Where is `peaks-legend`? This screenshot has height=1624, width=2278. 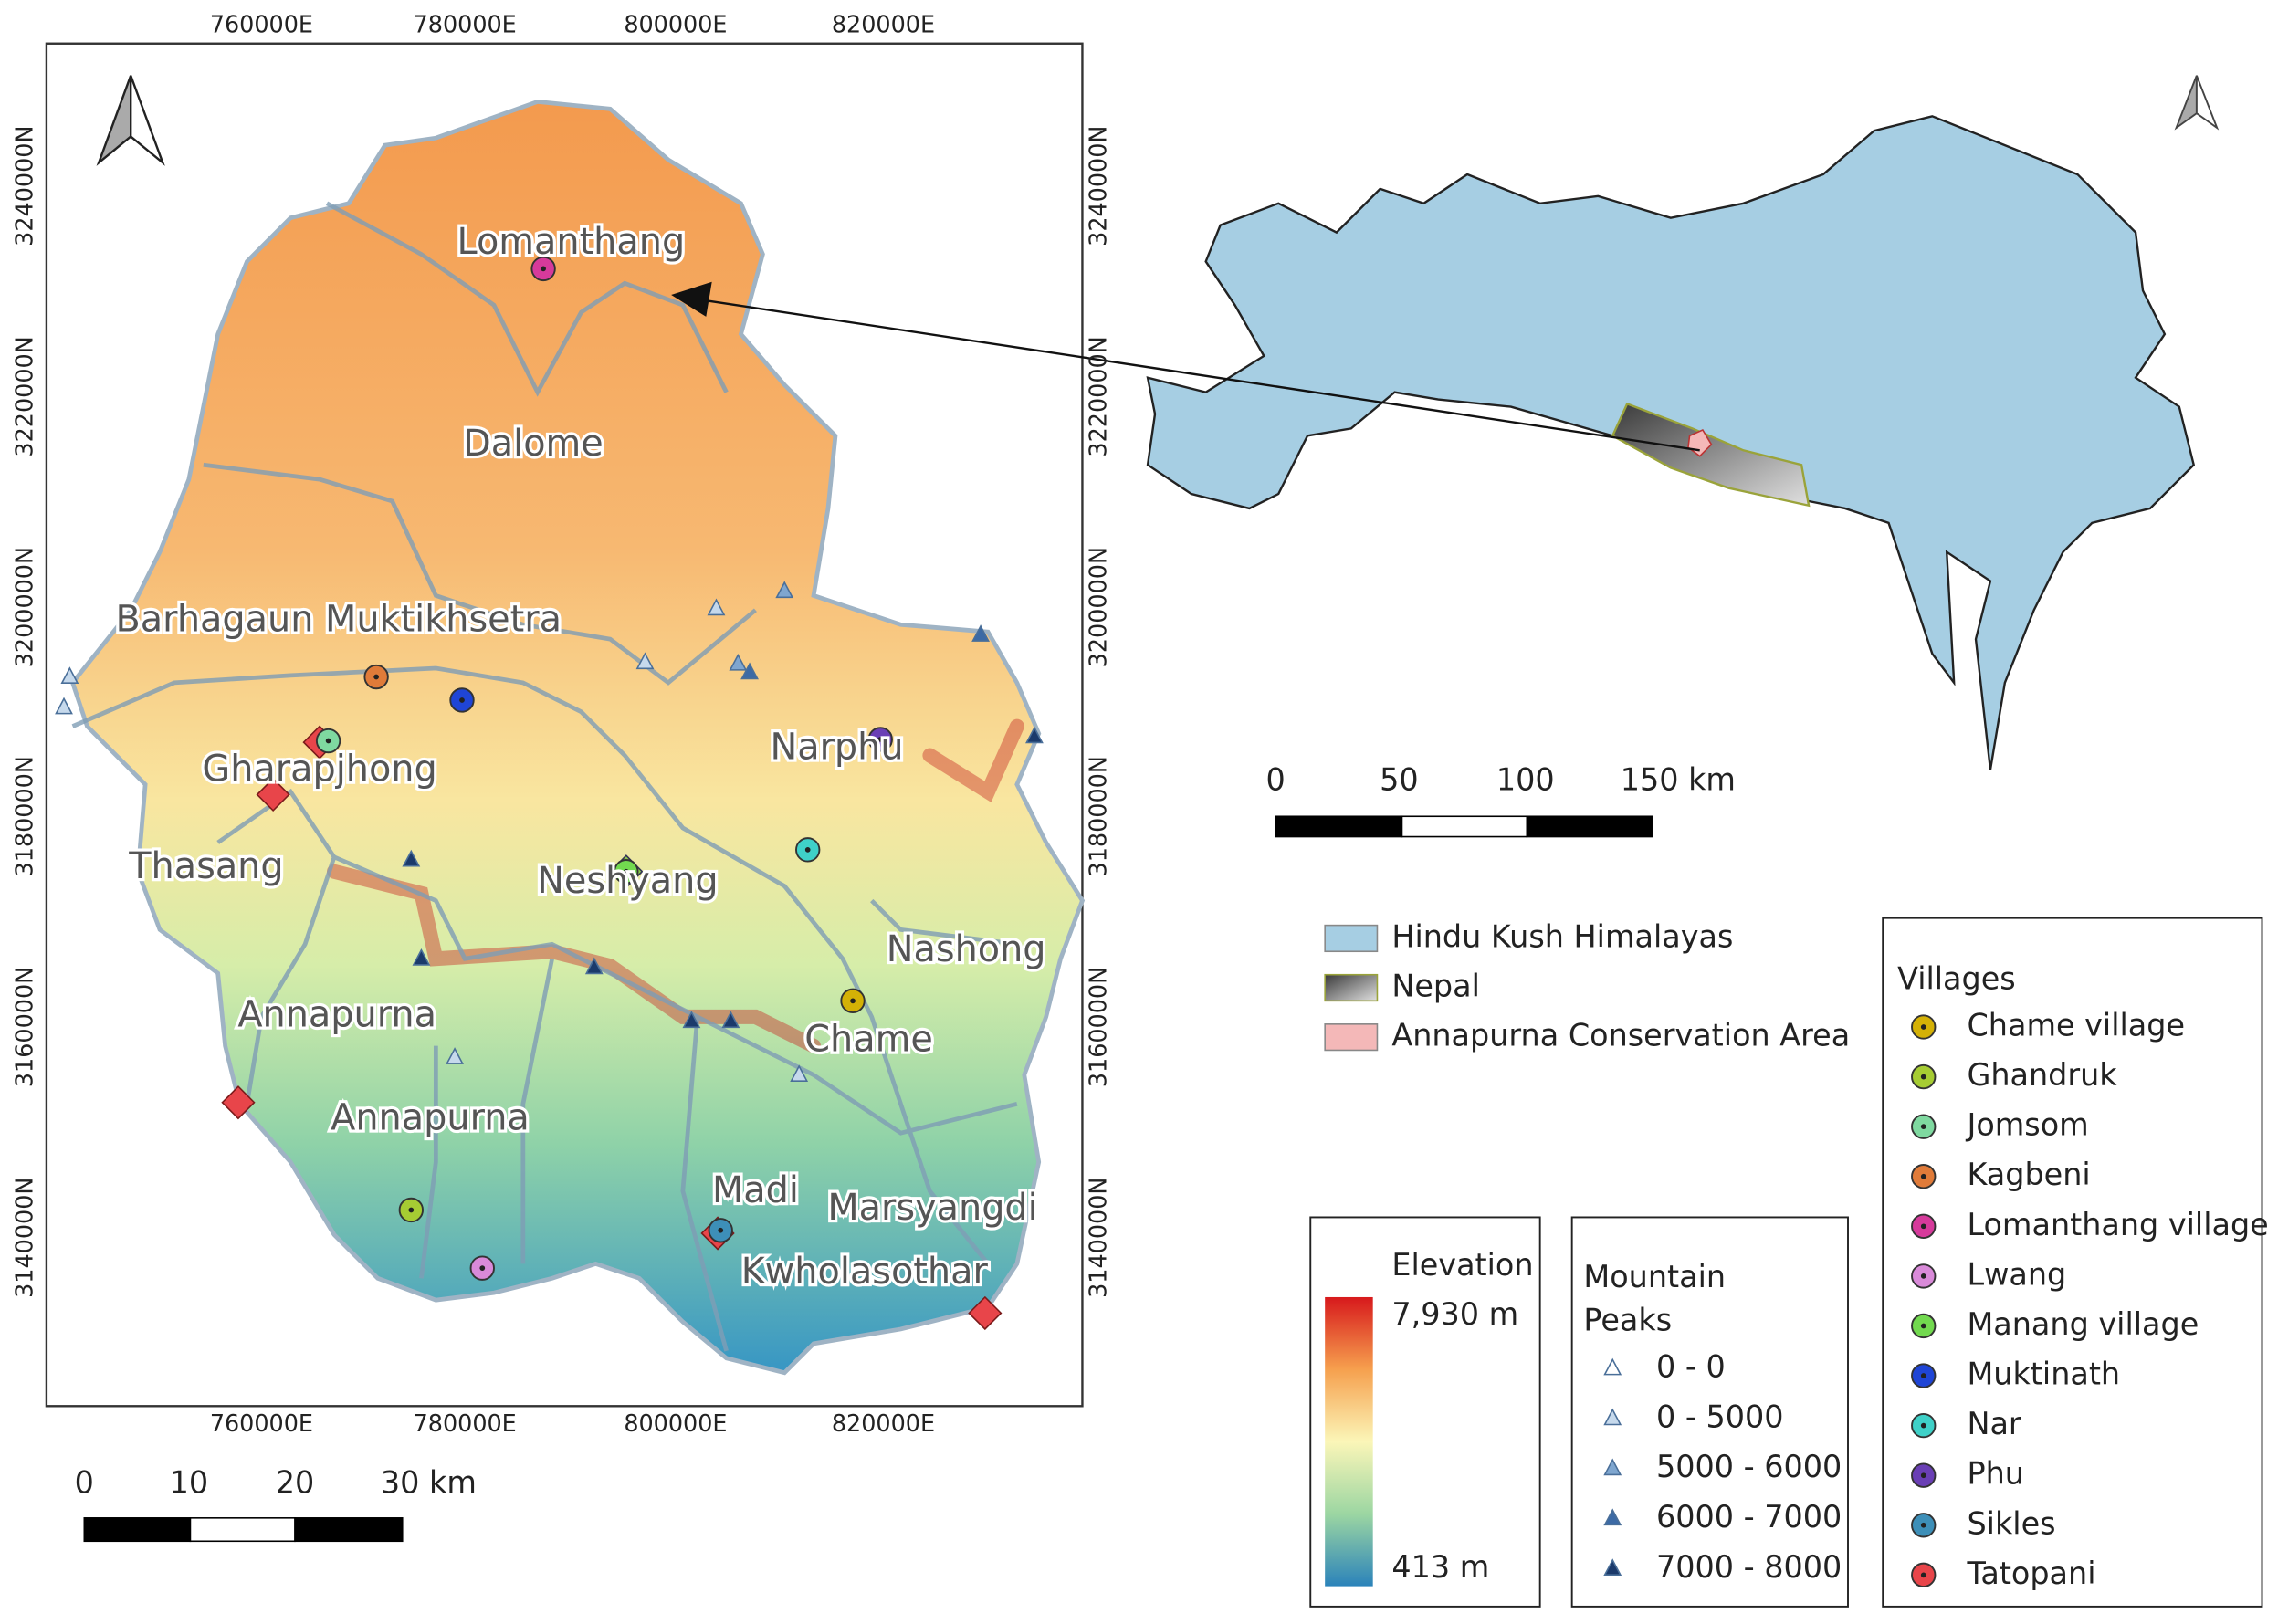 peaks-legend is located at coordinates (1709, 1412).